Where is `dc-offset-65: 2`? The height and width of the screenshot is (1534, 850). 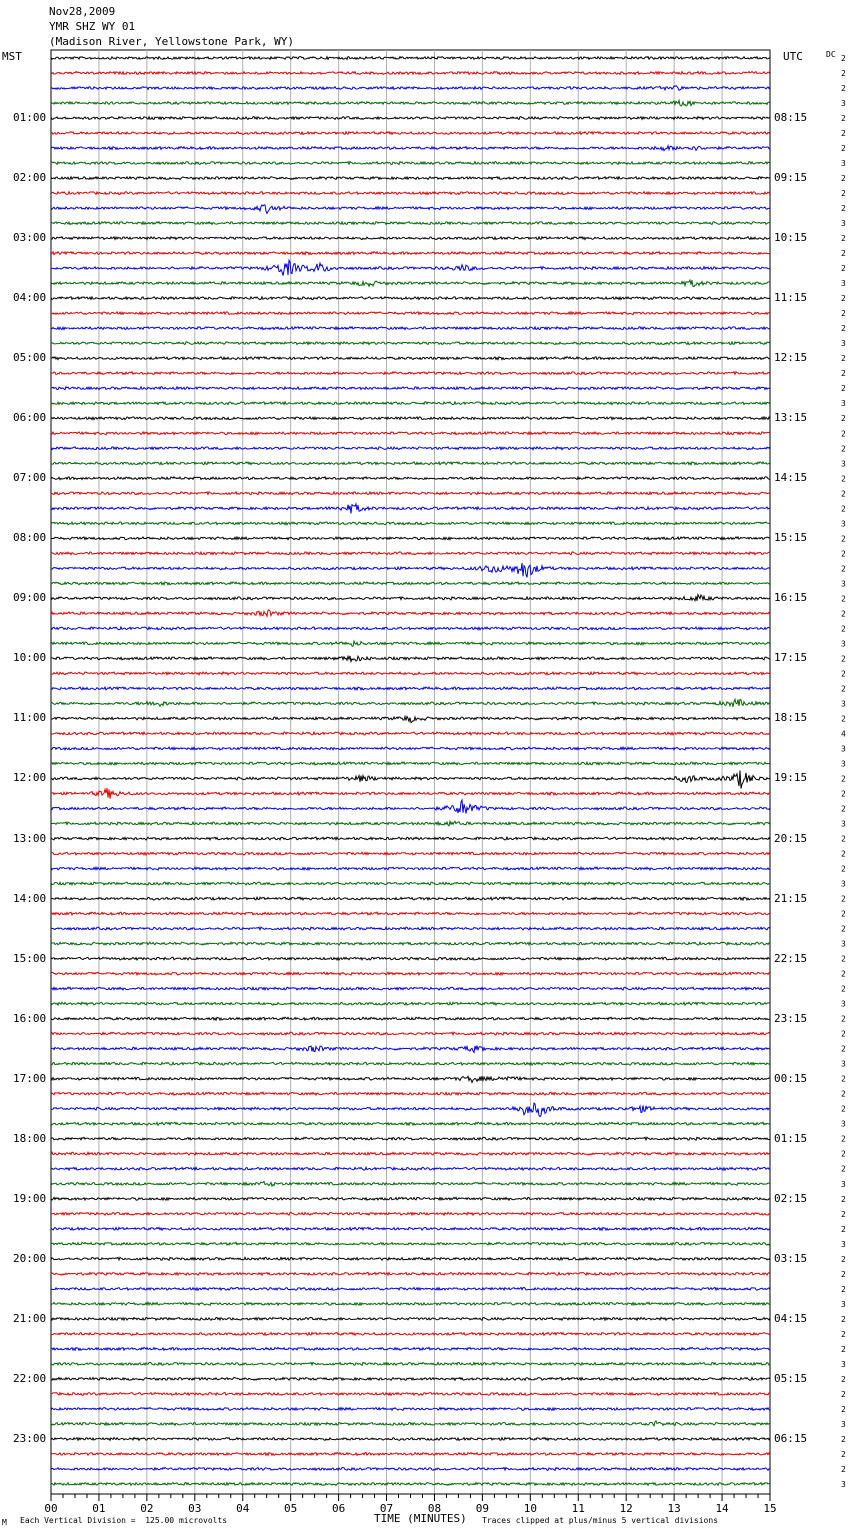
dc-offset-65: 2 is located at coordinates (843, 1034).